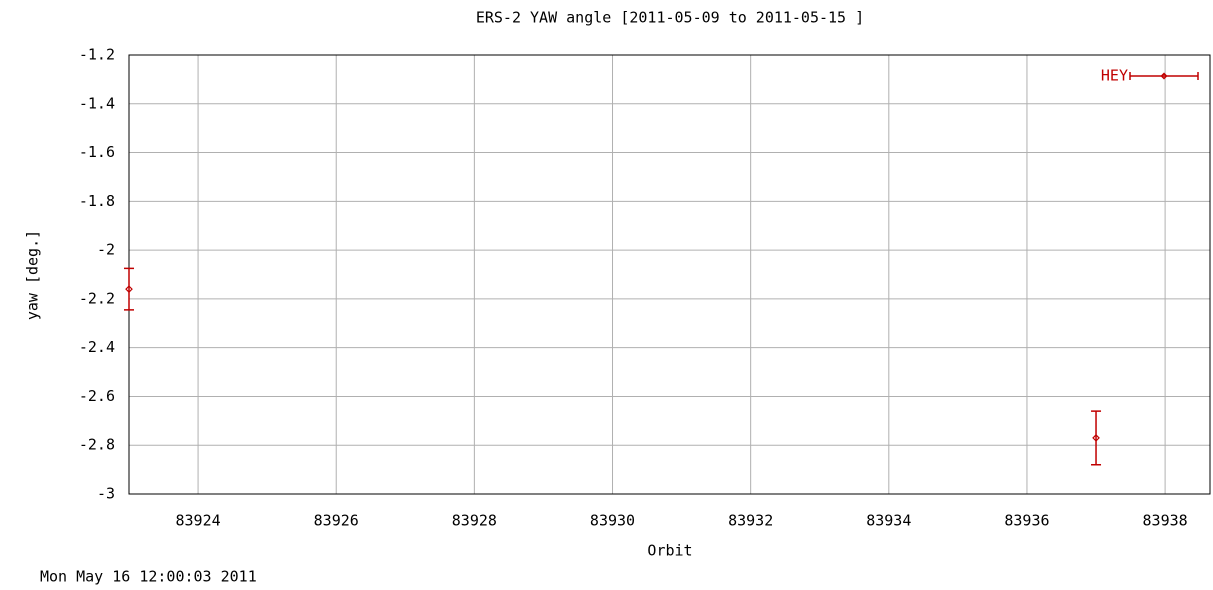 Image resolution: width=1213 pixels, height=590 pixels. I want to click on y-tick-label: -2.6, so click(97, 396).